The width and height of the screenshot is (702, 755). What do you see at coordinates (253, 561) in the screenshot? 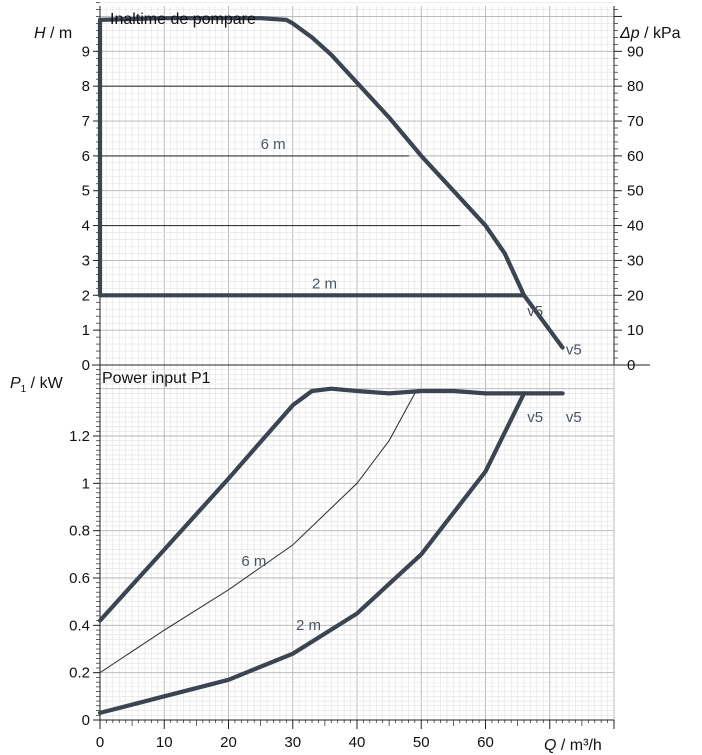
I see `power-curve-label: 6 m` at bounding box center [253, 561].